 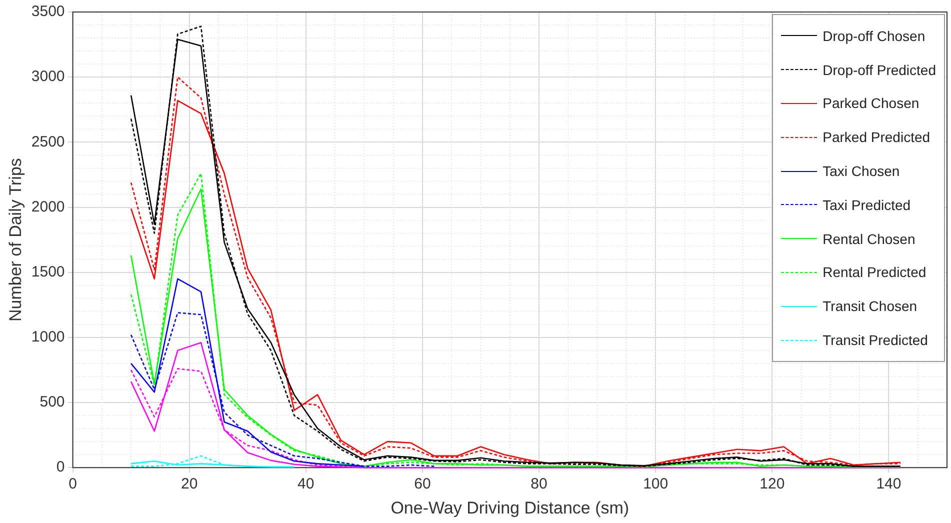 What do you see at coordinates (48, 337) in the screenshot?
I see `y-tick-label: 1000` at bounding box center [48, 337].